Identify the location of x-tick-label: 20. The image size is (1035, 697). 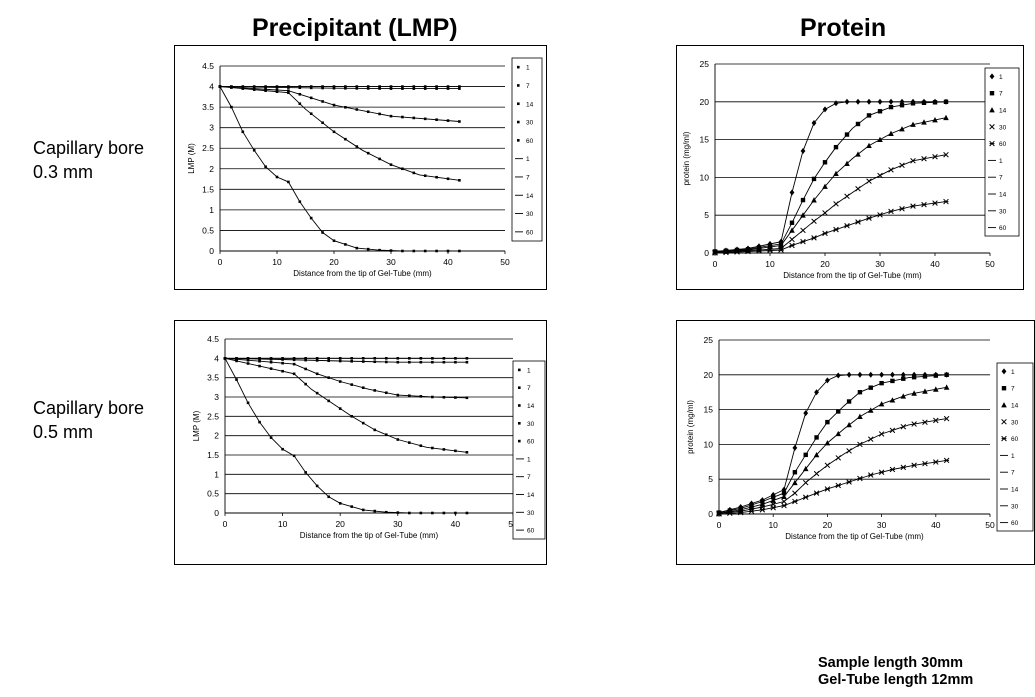
(828, 525).